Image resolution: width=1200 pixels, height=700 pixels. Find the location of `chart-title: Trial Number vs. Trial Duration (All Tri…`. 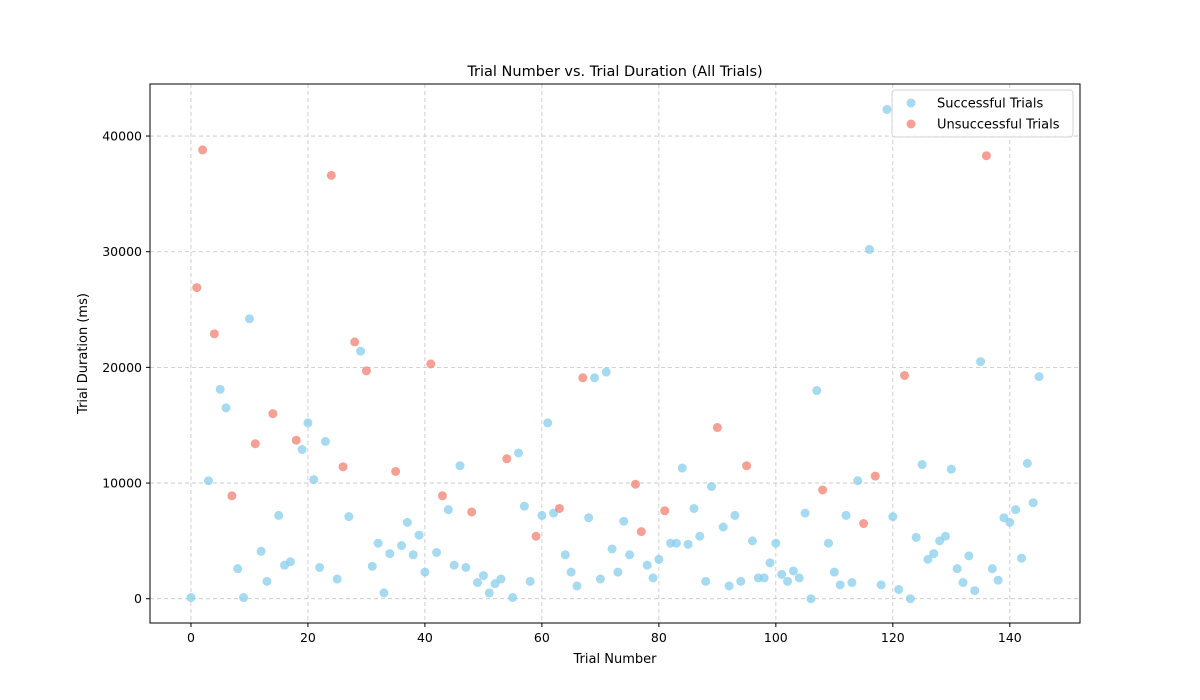

chart-title: Trial Number vs. Trial Duration (All Tri… is located at coordinates (614, 72).